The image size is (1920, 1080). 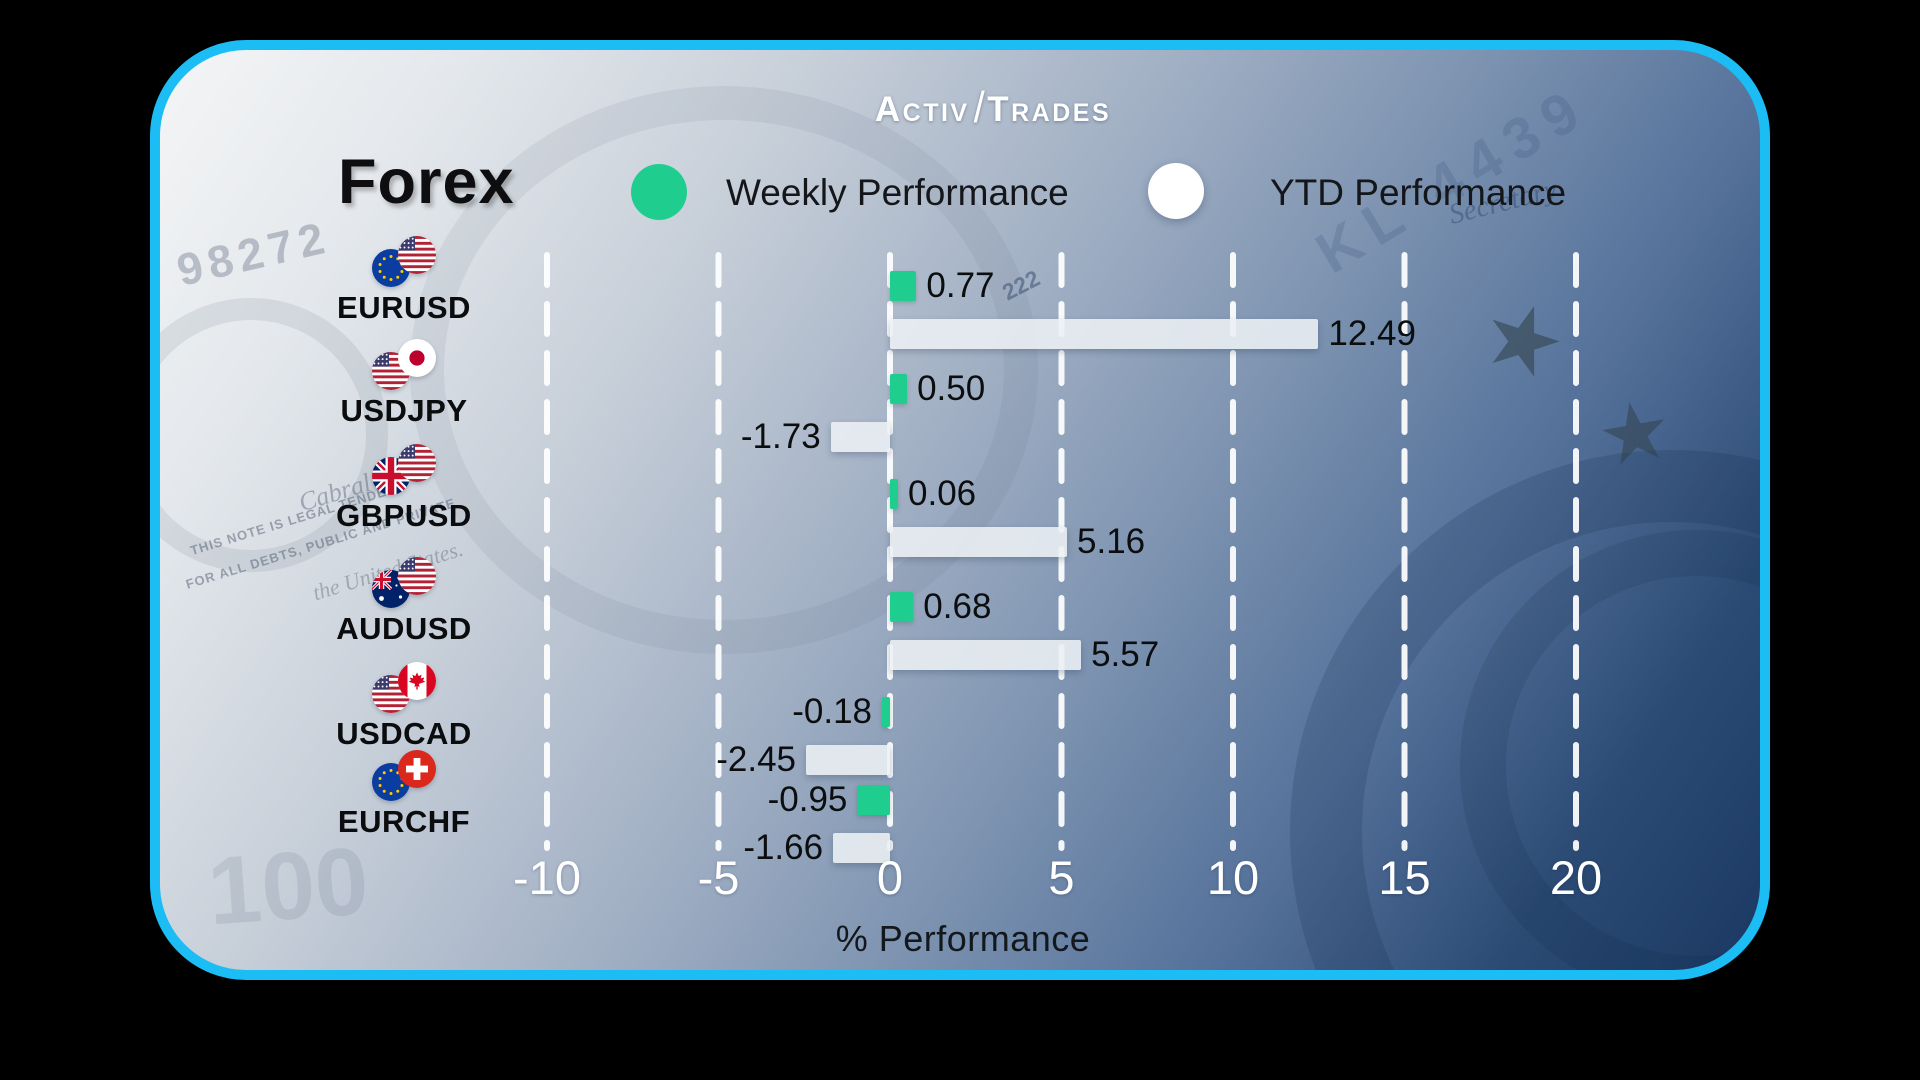 What do you see at coordinates (659, 192) in the screenshot?
I see `weekly-legend-dot` at bounding box center [659, 192].